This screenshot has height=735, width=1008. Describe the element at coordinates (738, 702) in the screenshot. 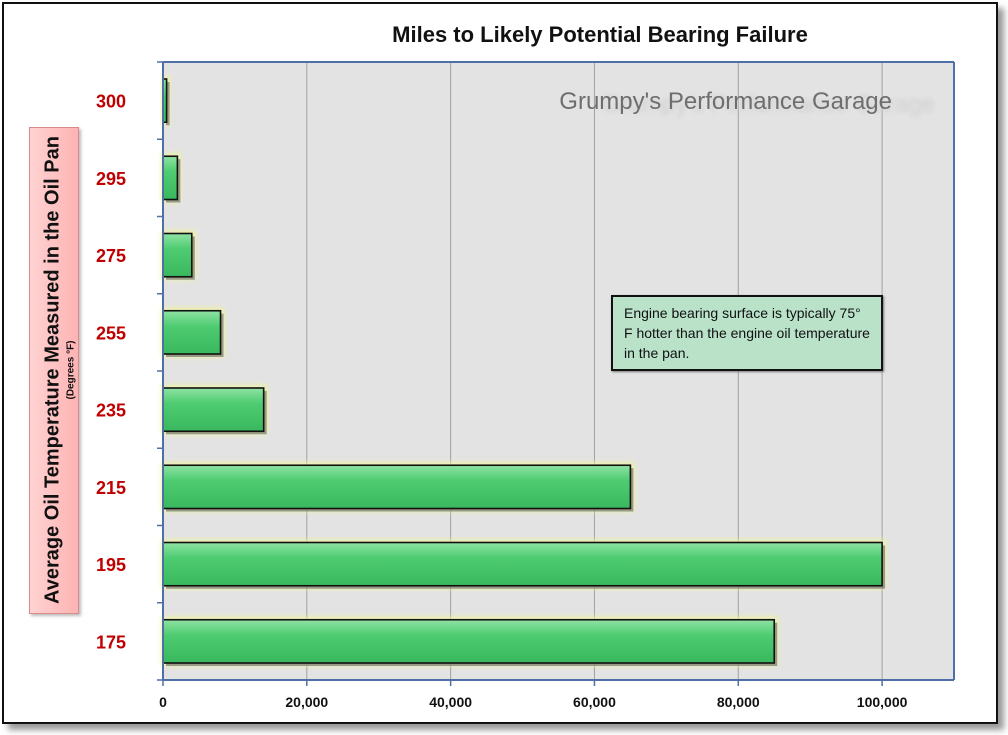

I see `x-tick-label-4: 80,000` at that location.